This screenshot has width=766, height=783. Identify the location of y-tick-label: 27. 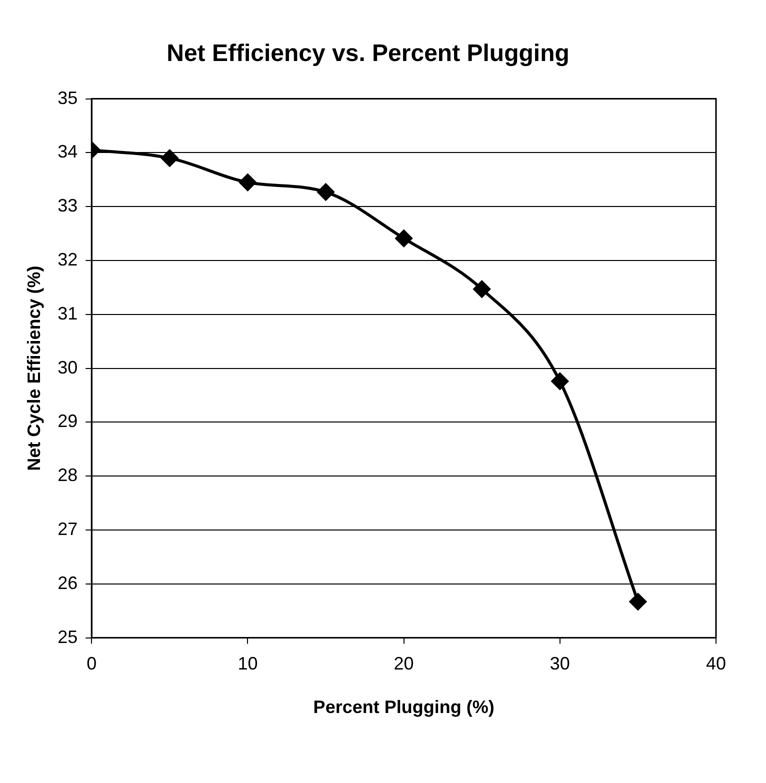
(68, 528).